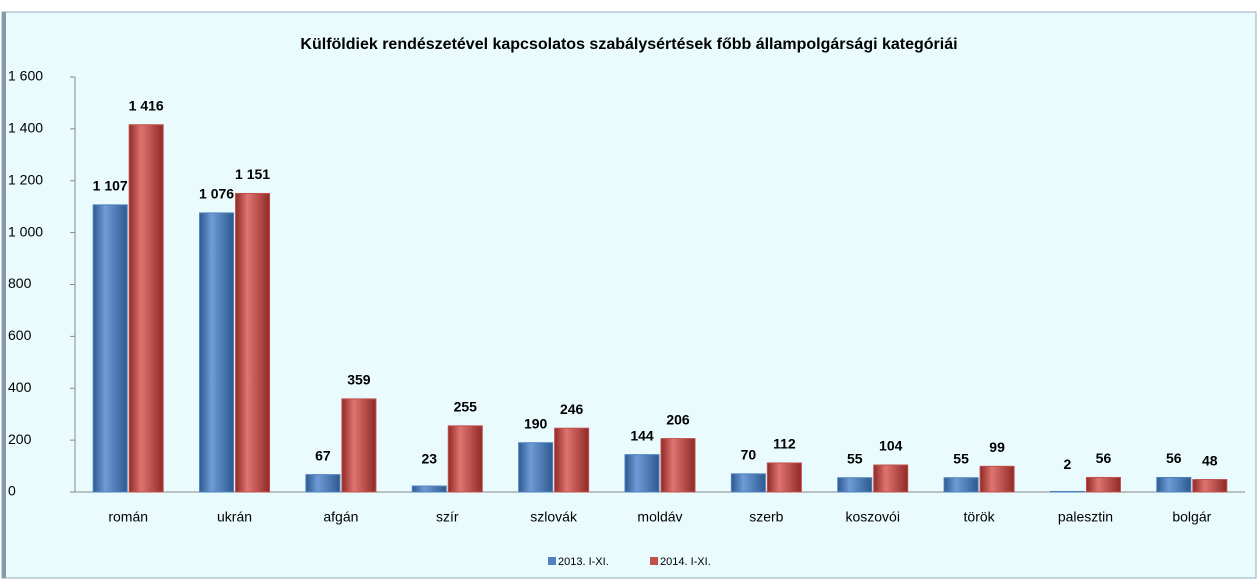 The image size is (1258, 580). Describe the element at coordinates (25, 231) in the screenshot. I see `y-tick-label: 1 000` at that location.